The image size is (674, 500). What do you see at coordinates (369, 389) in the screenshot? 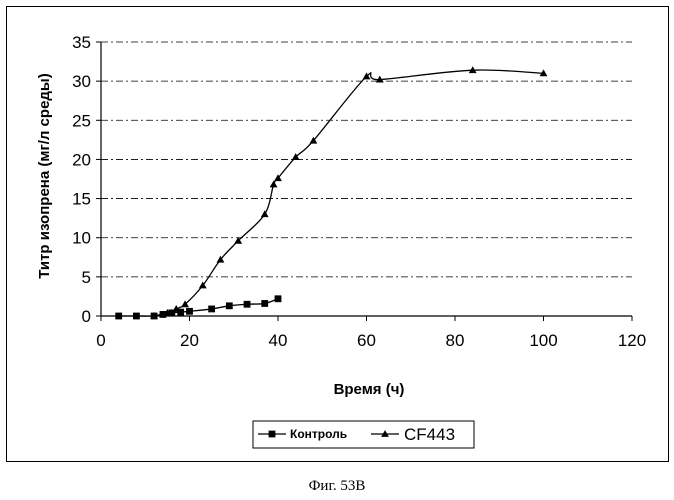
I see `x-axis-title: Время (ч)` at bounding box center [369, 389].